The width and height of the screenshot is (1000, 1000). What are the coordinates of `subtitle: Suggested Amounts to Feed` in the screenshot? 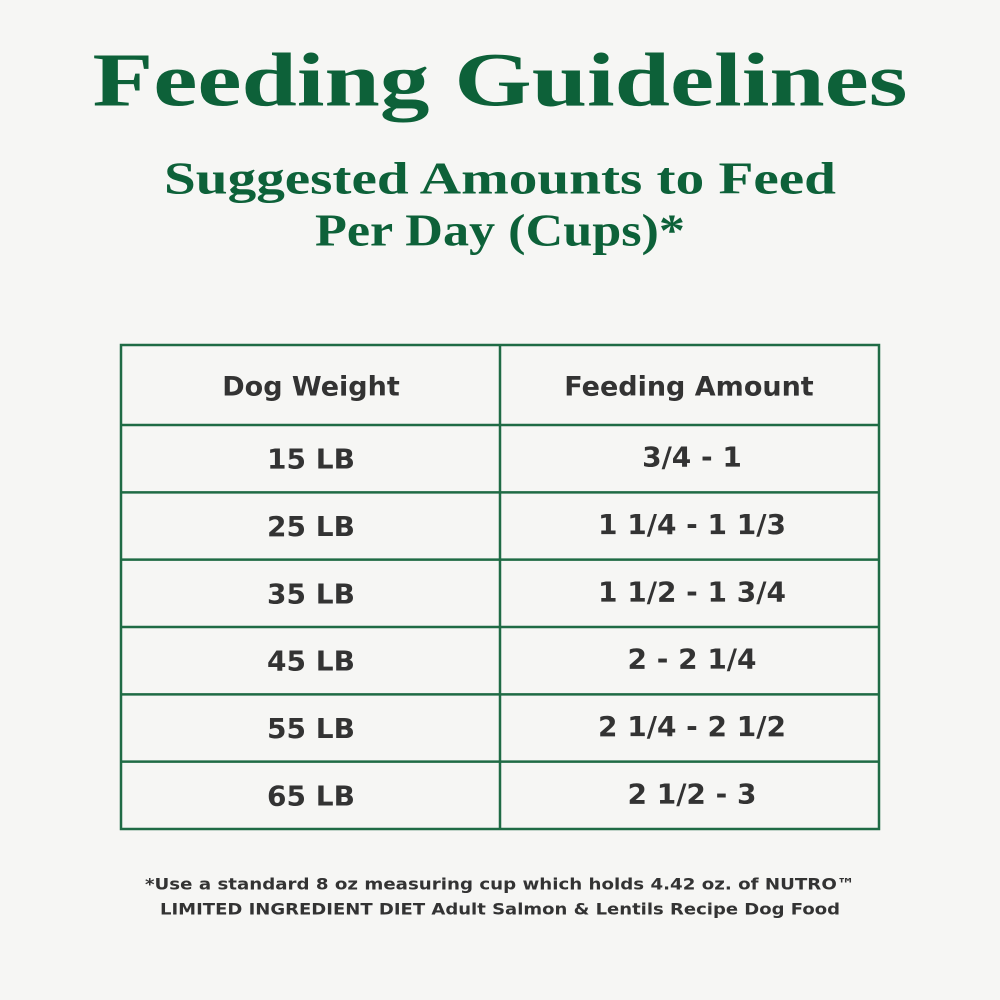 It's located at (500, 178).